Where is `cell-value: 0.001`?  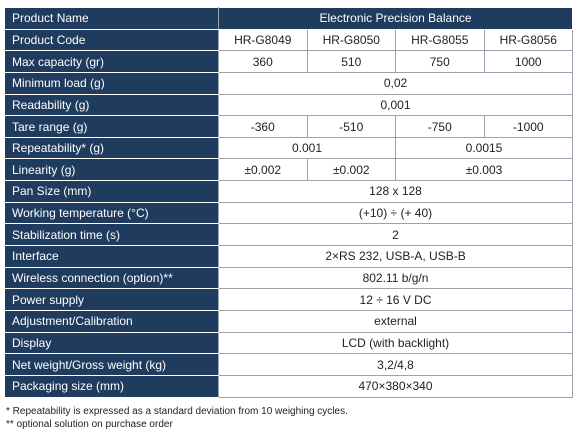
cell-value: 0.001 is located at coordinates (307, 148).